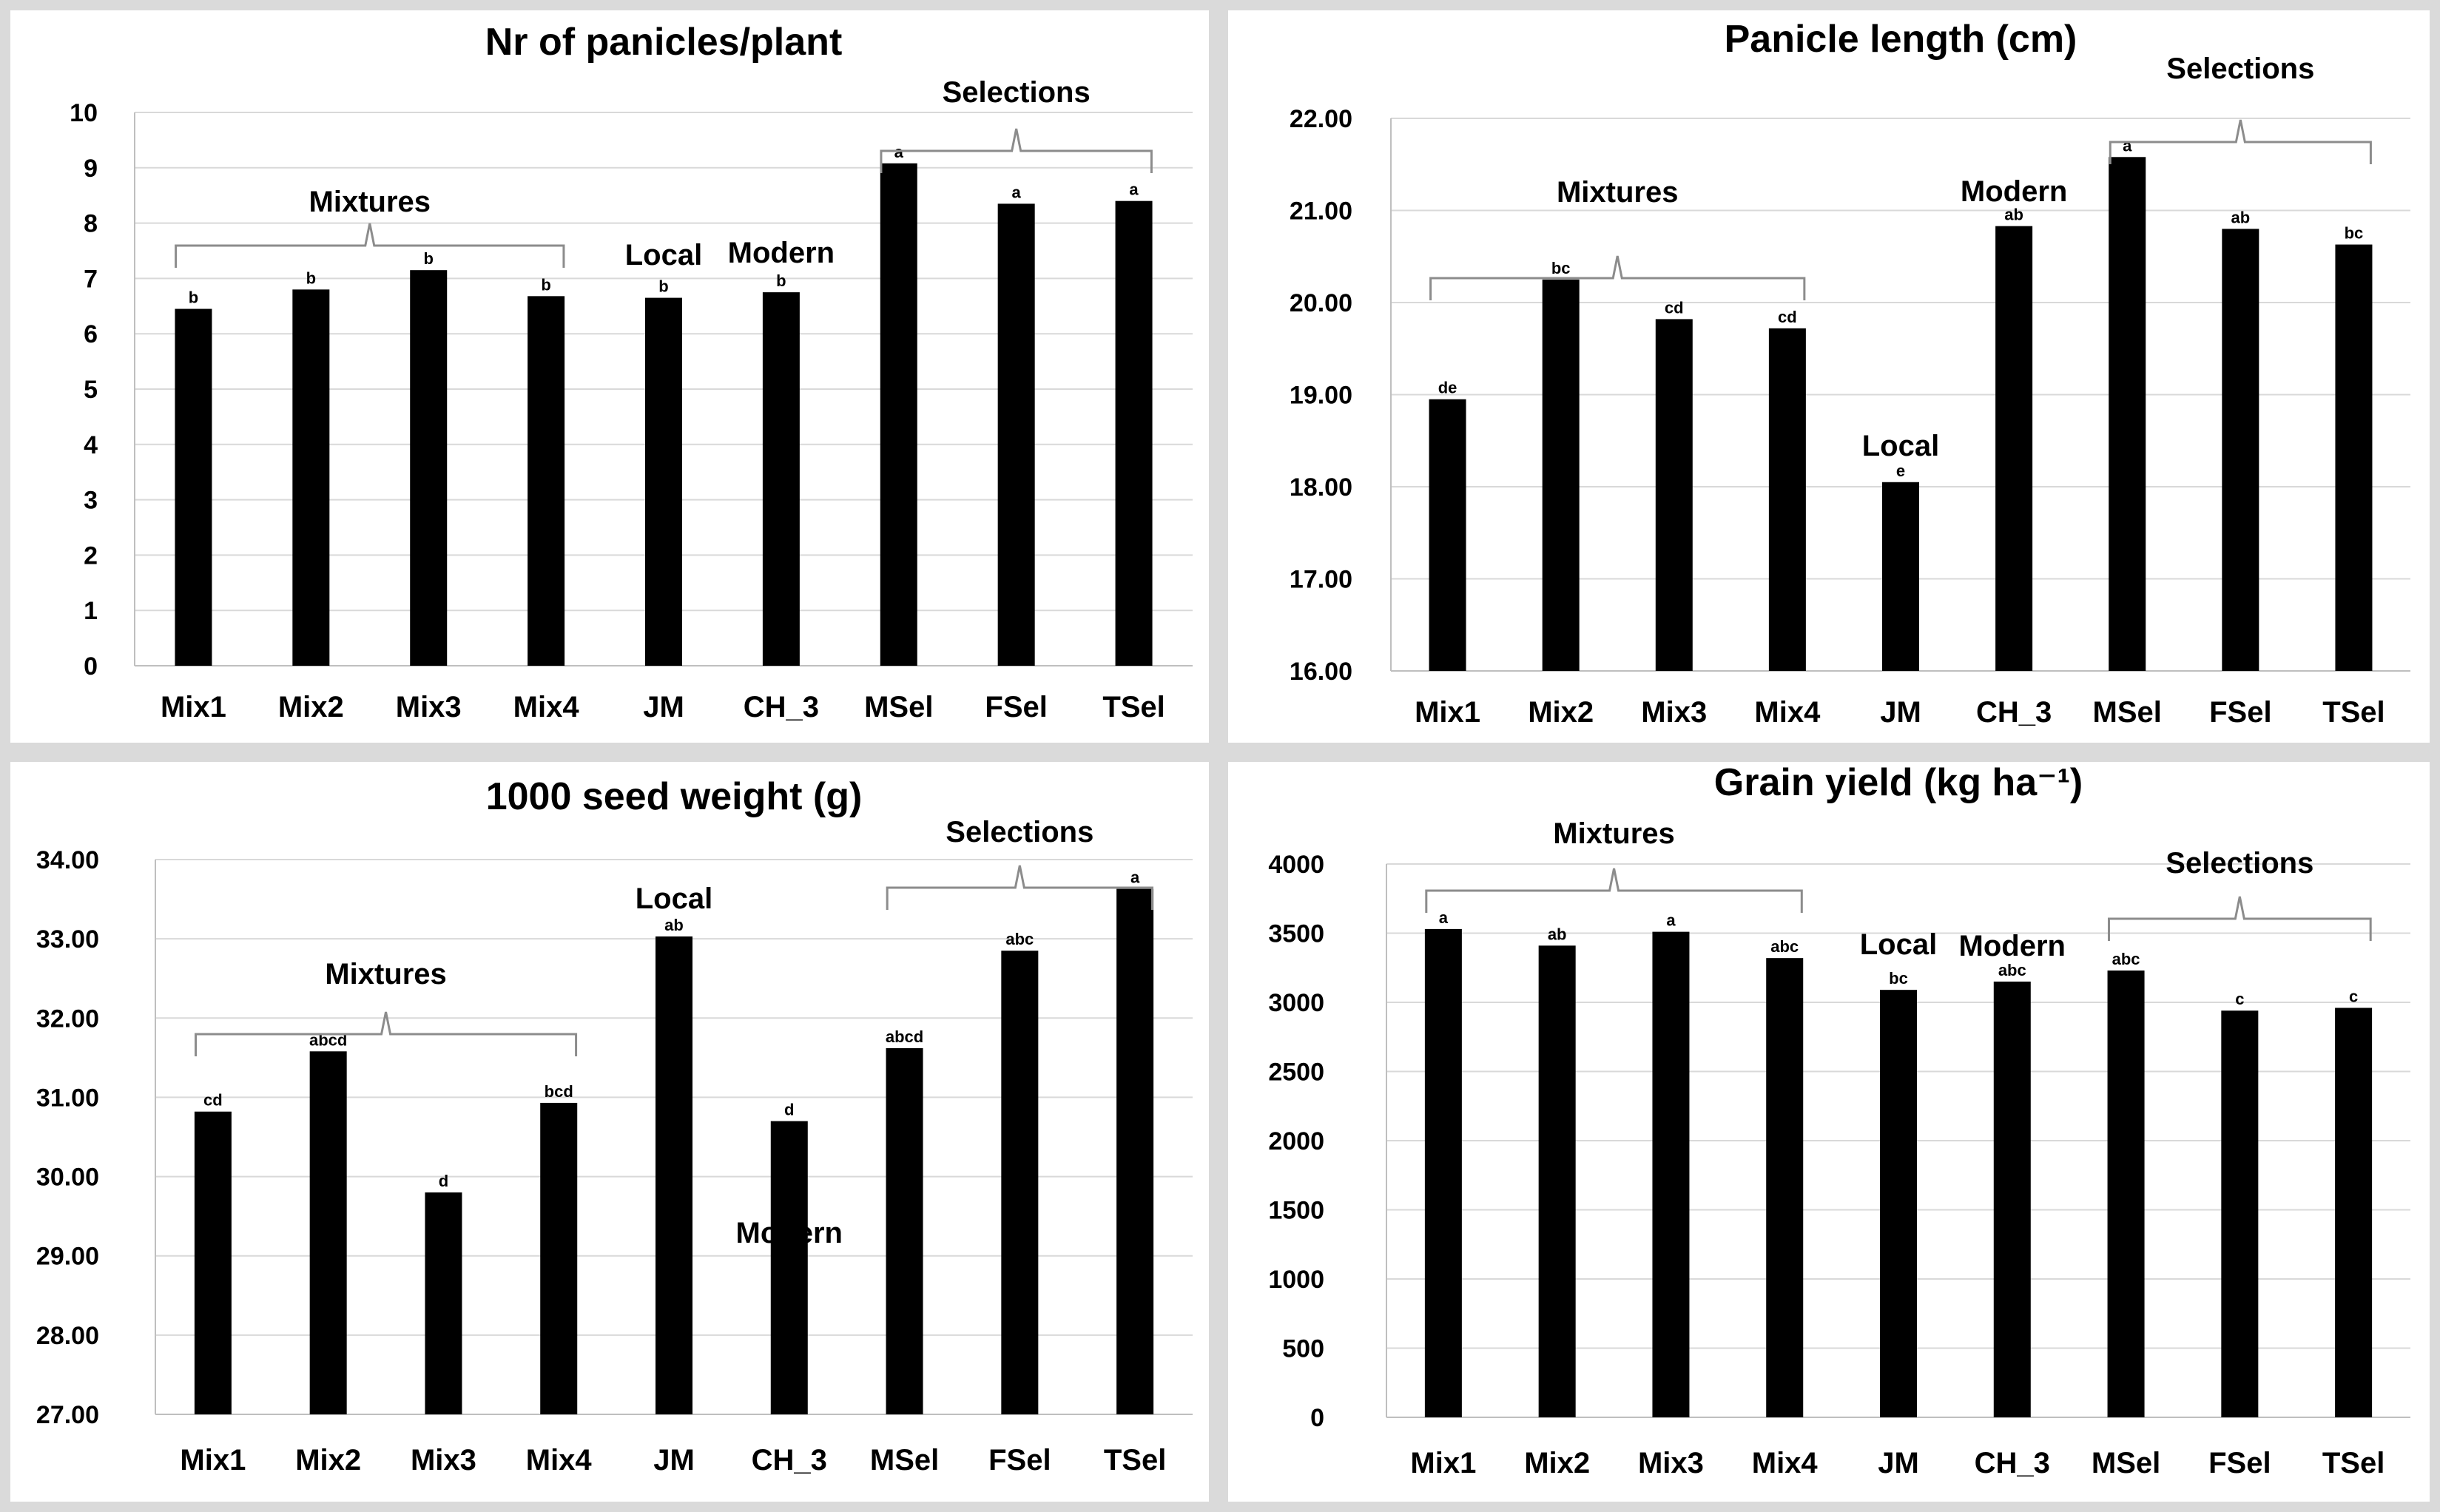 Image resolution: width=2440 pixels, height=1512 pixels. What do you see at coordinates (1901, 39) in the screenshot?
I see `chart-title: Panicle length (cm)` at bounding box center [1901, 39].